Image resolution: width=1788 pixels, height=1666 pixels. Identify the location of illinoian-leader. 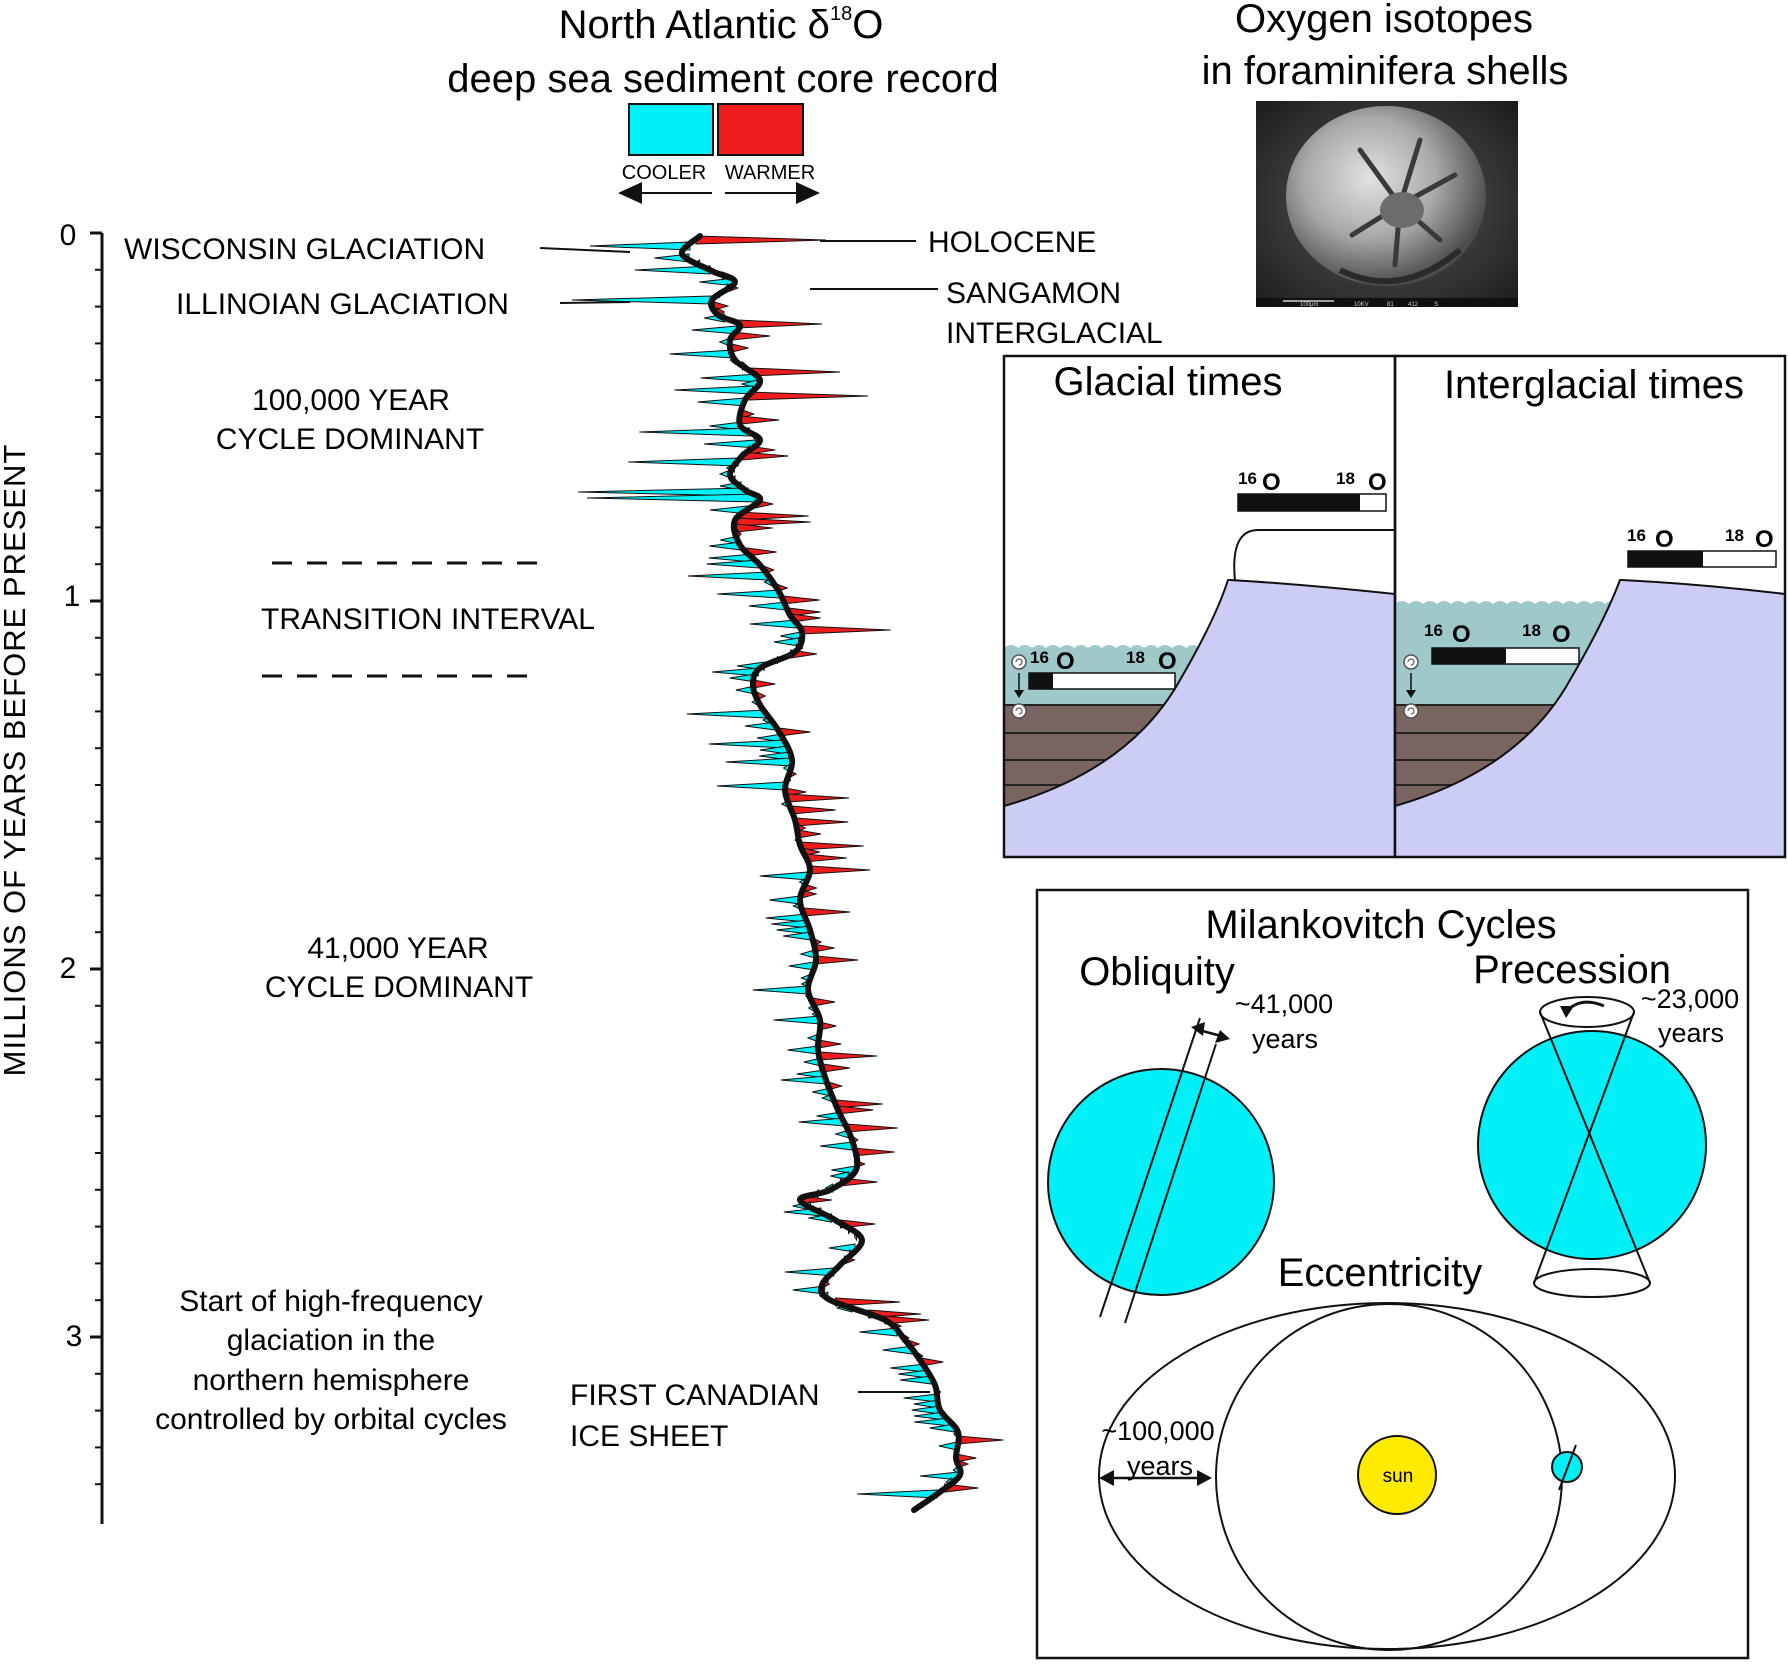
(595, 302).